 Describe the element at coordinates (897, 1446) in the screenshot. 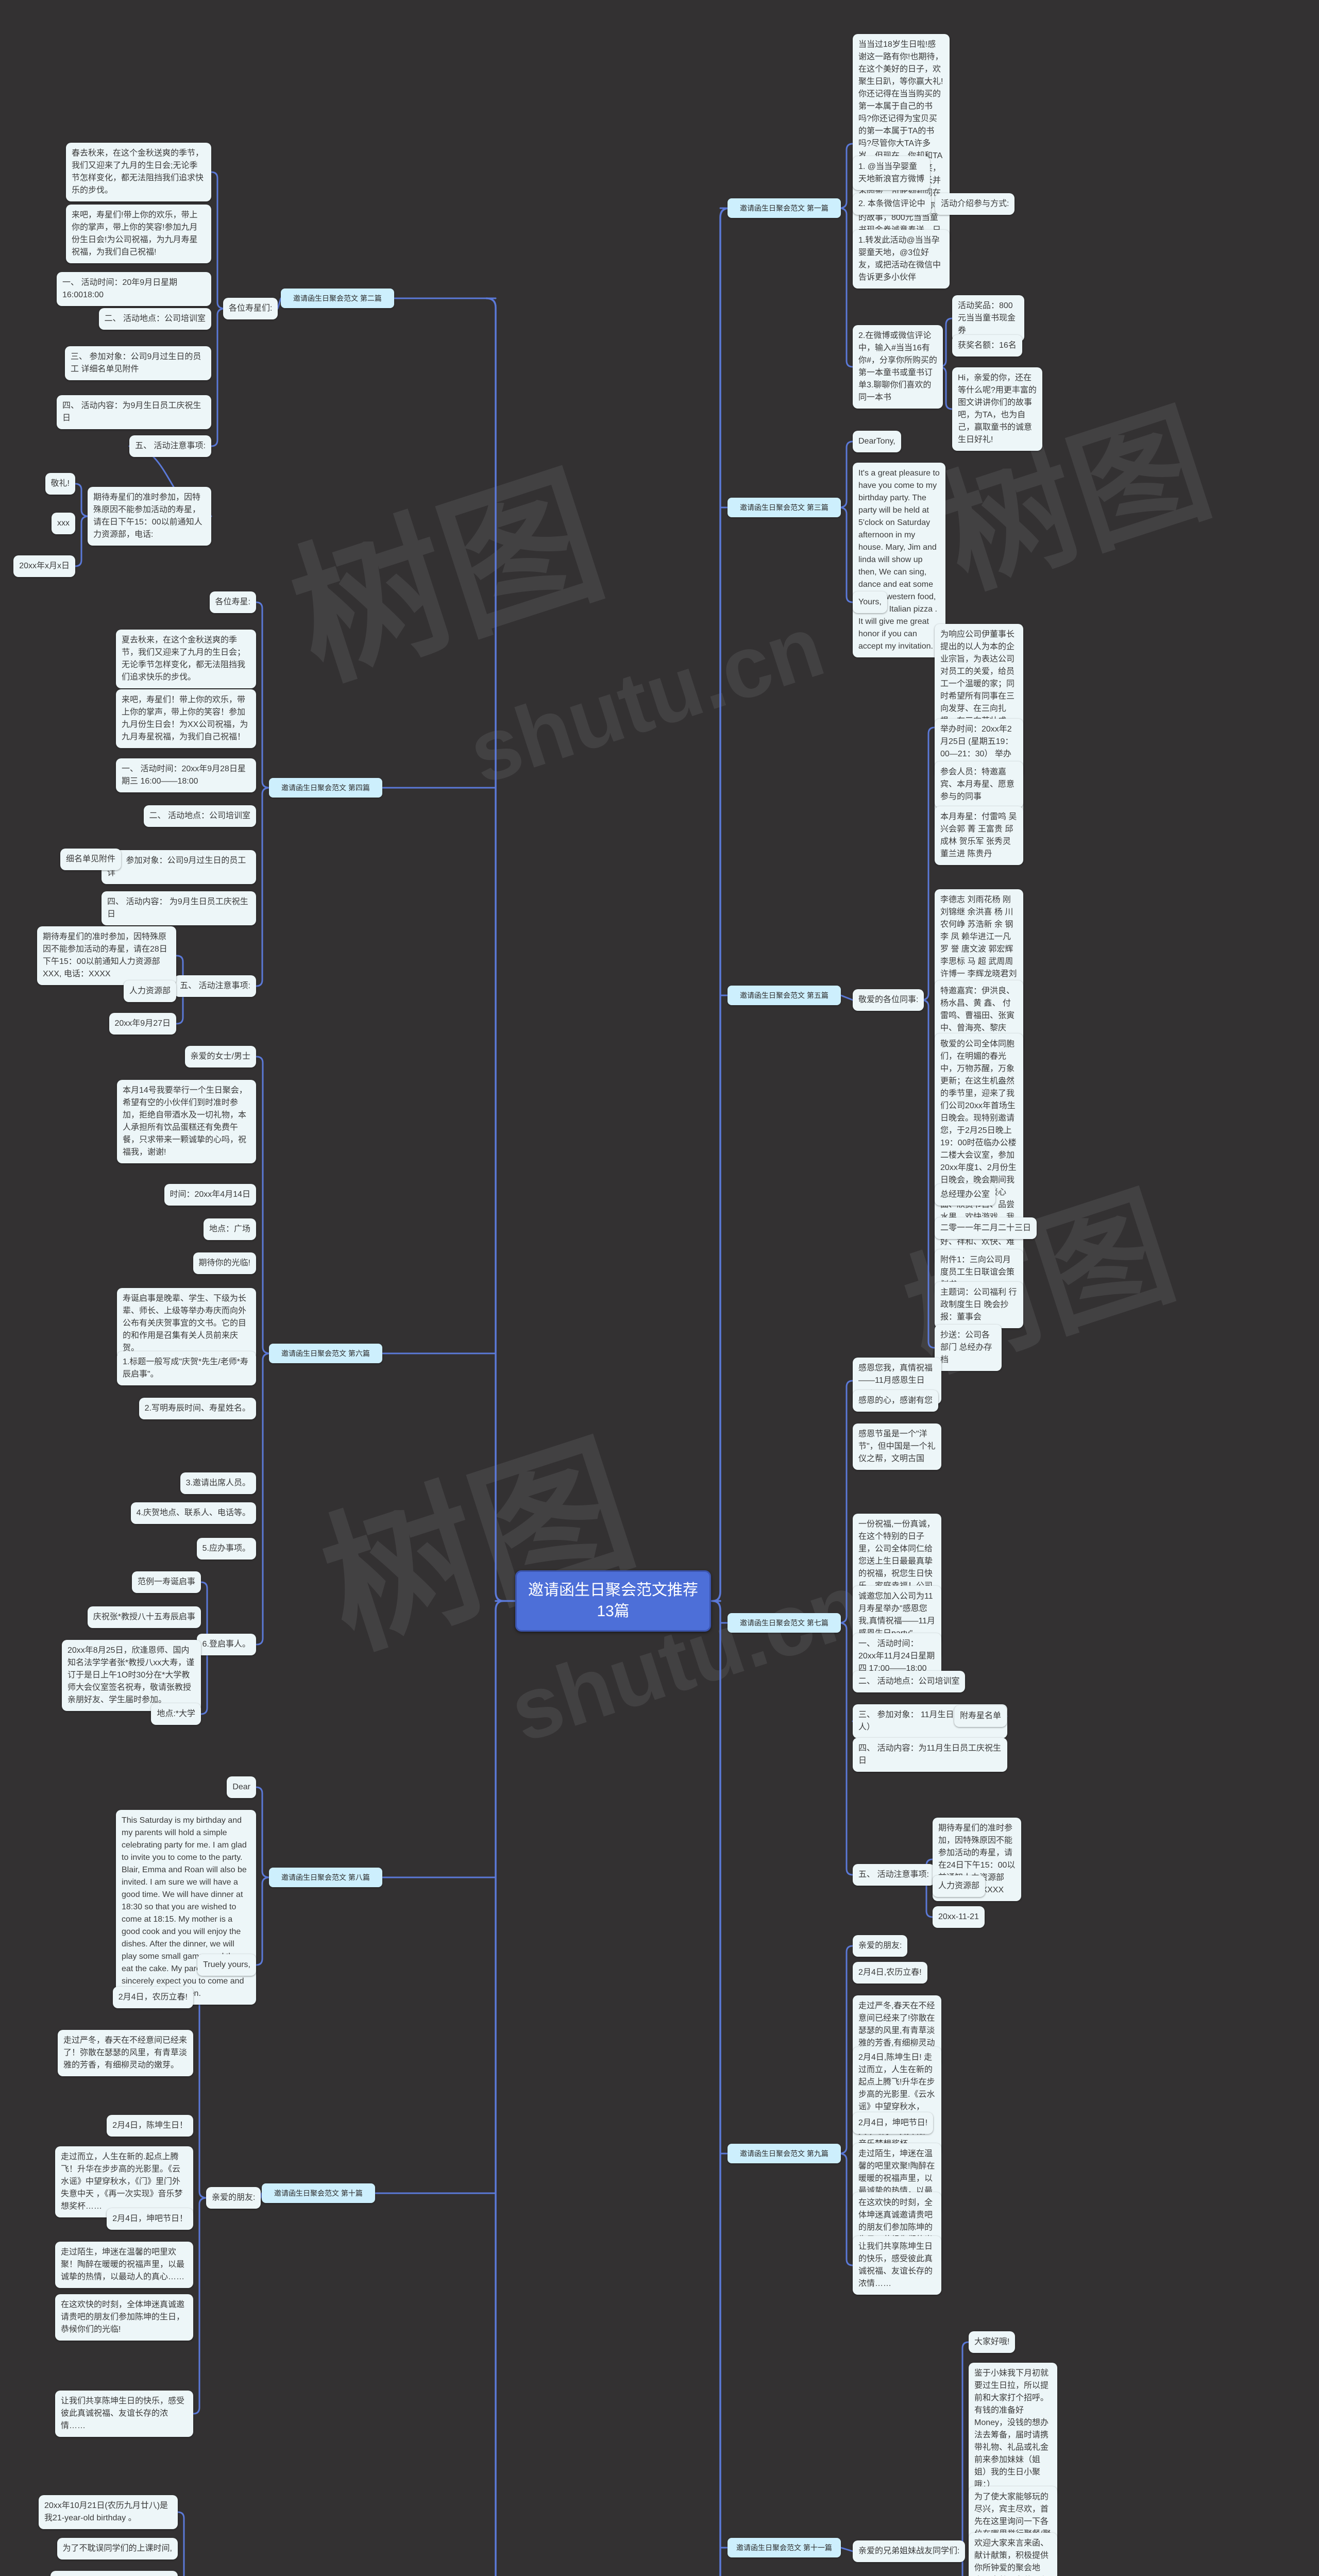

I see `topic-node: 感恩节虽是一个"洋节"，但中国是一个礼仪之帮，文明古国` at that location.